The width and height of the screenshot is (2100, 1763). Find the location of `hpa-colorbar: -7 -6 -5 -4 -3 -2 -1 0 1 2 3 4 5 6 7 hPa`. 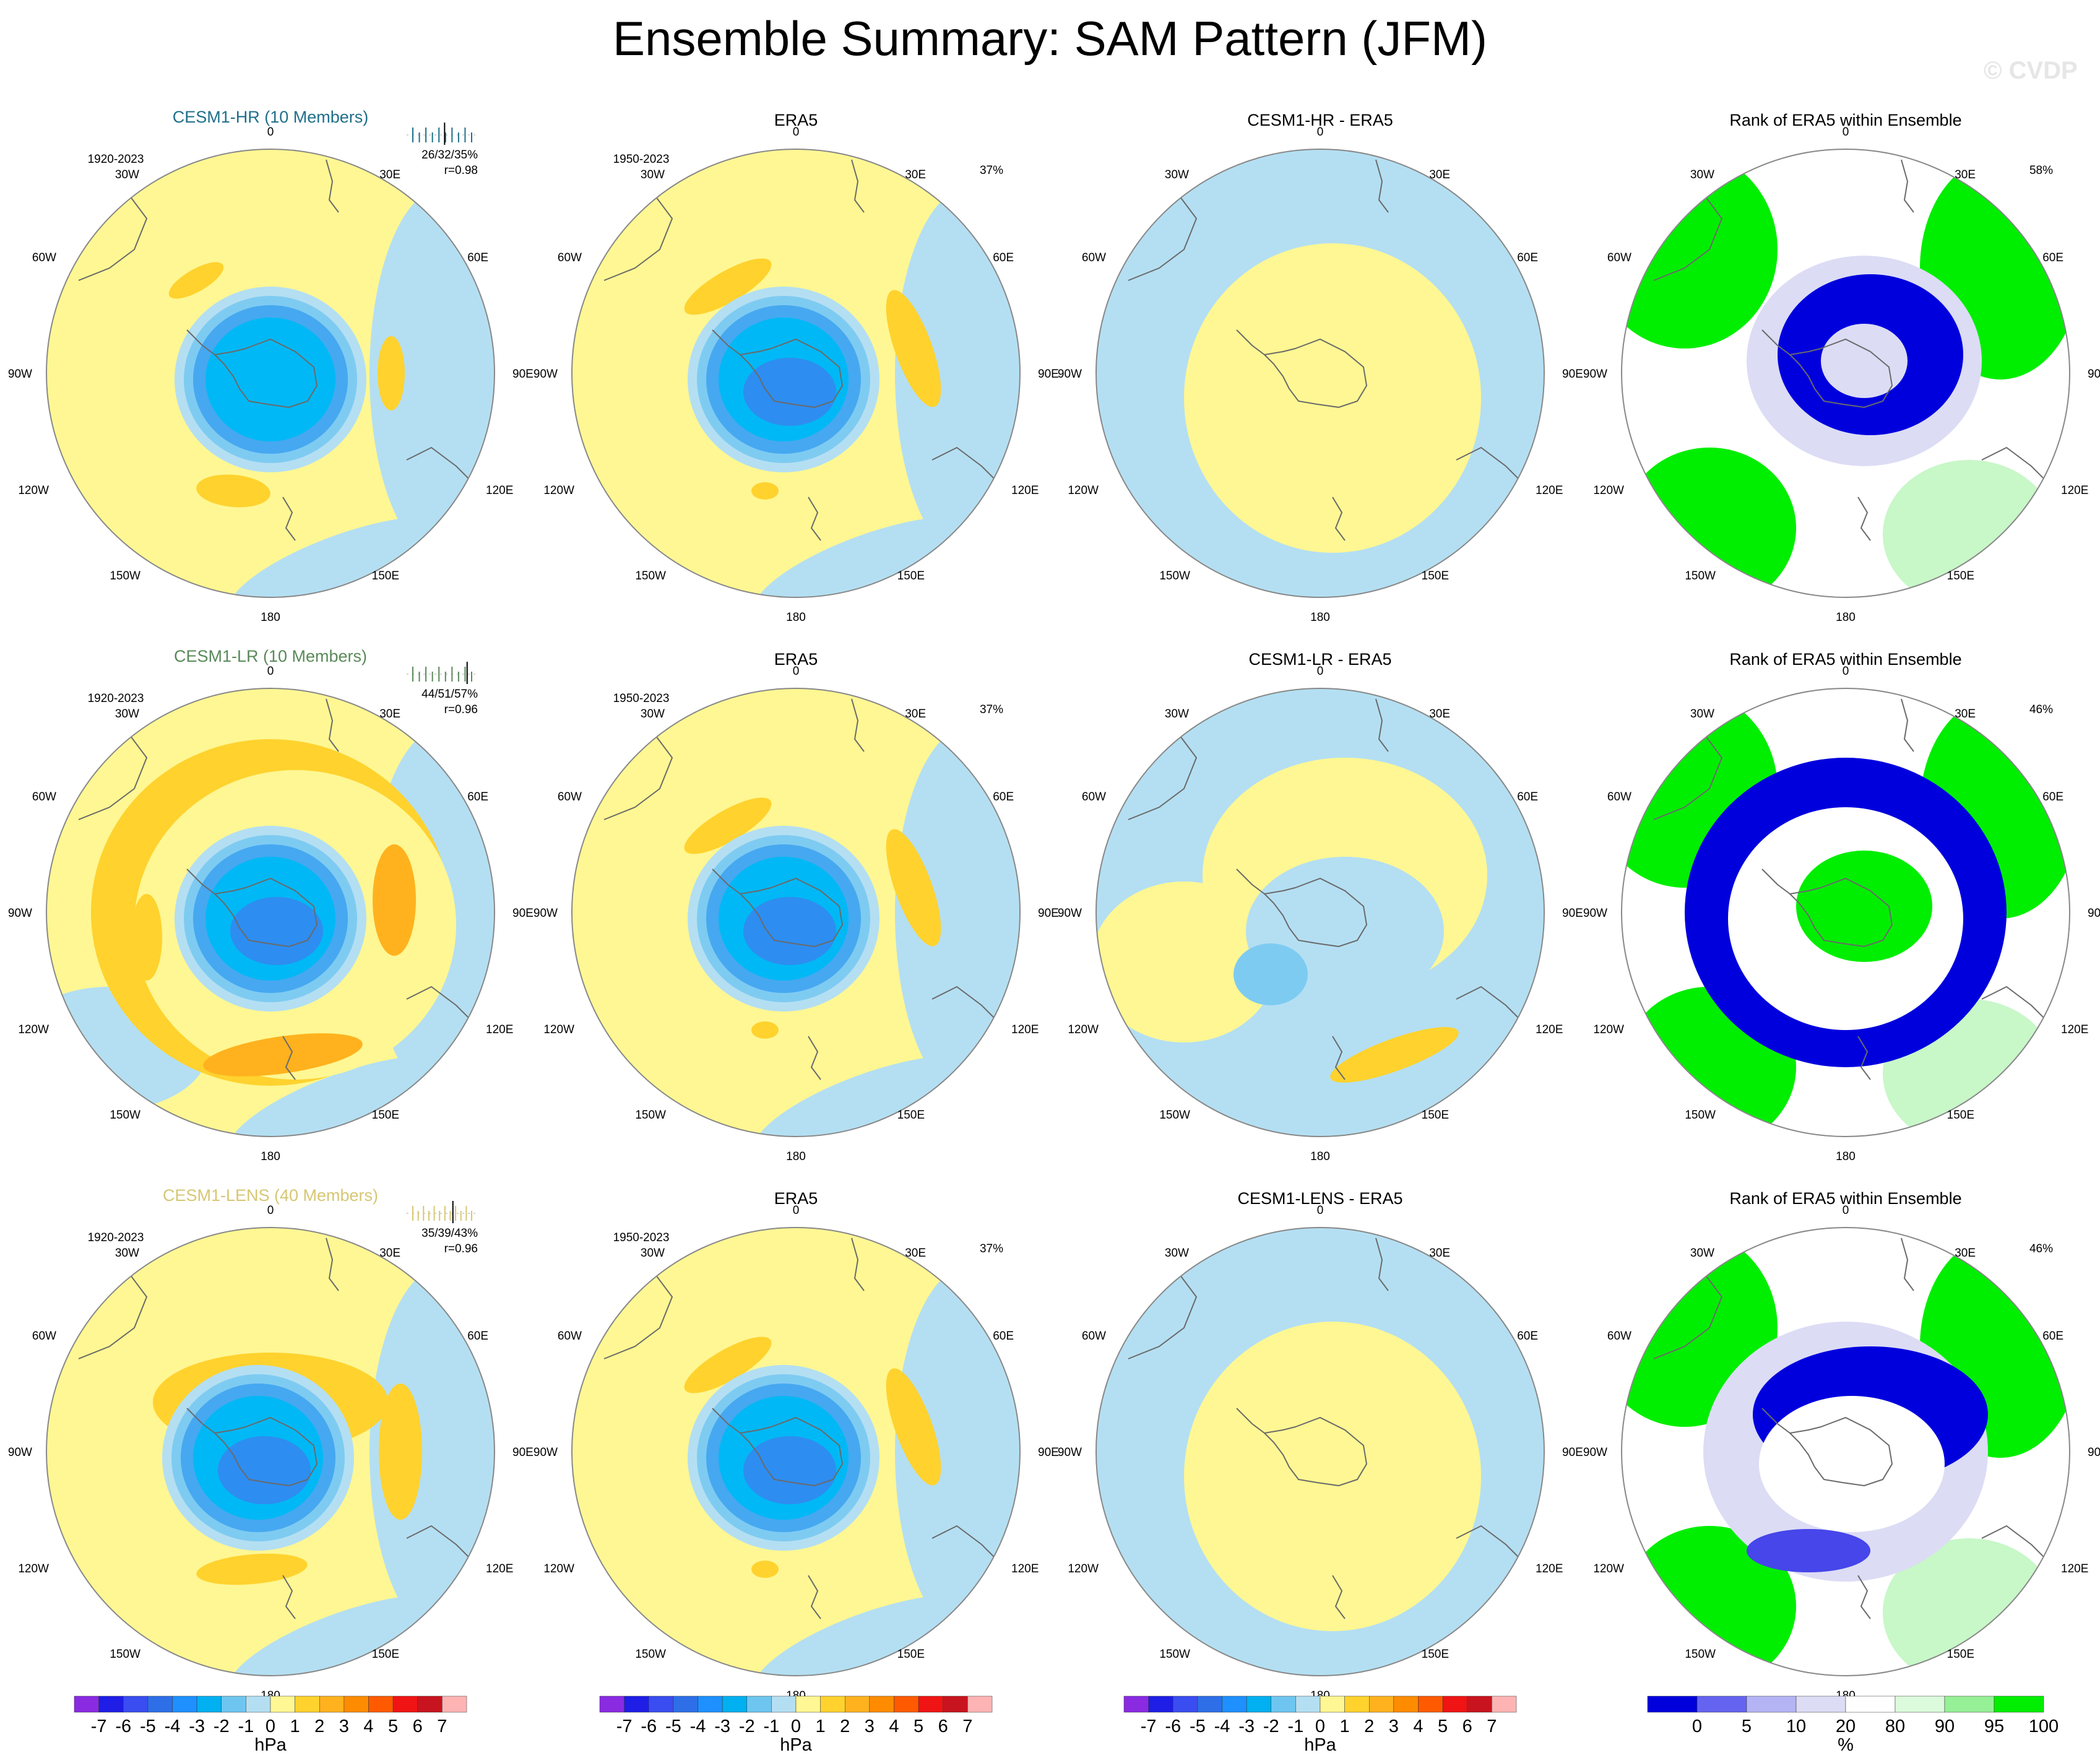

hpa-colorbar: -7 -6 -5 -4 -3 -2 -1 0 1 2 3 4 5 6 7 hPa is located at coordinates (270, 1725).